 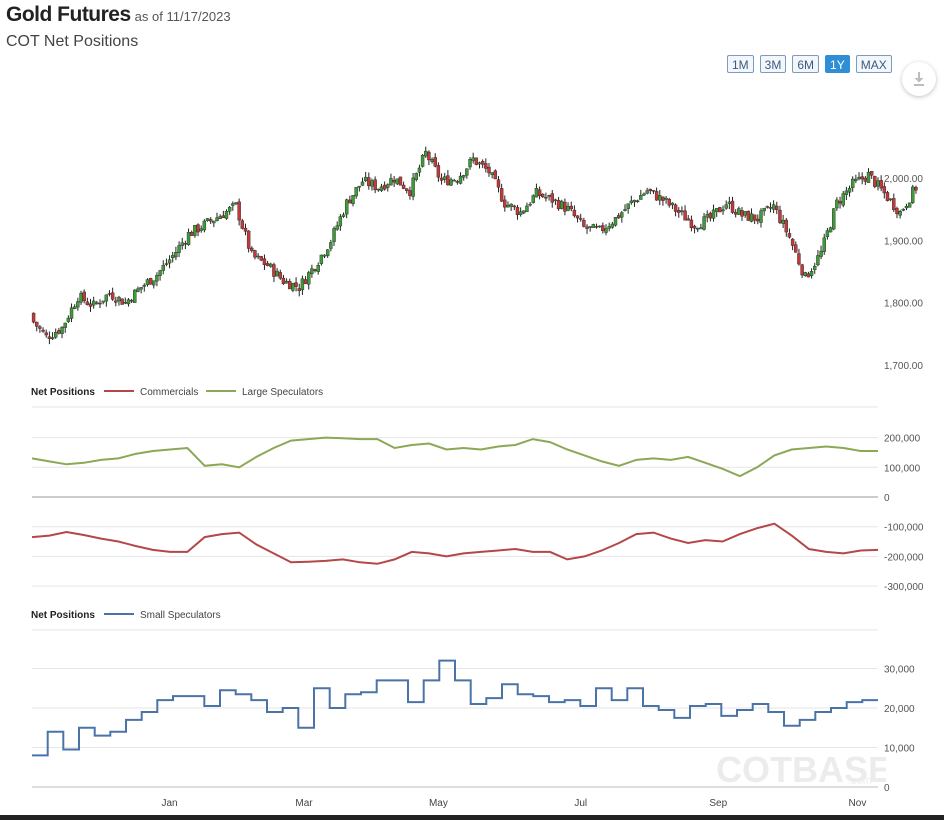 I want to click on legend-label-commercials: Commercials, so click(x=169, y=392).